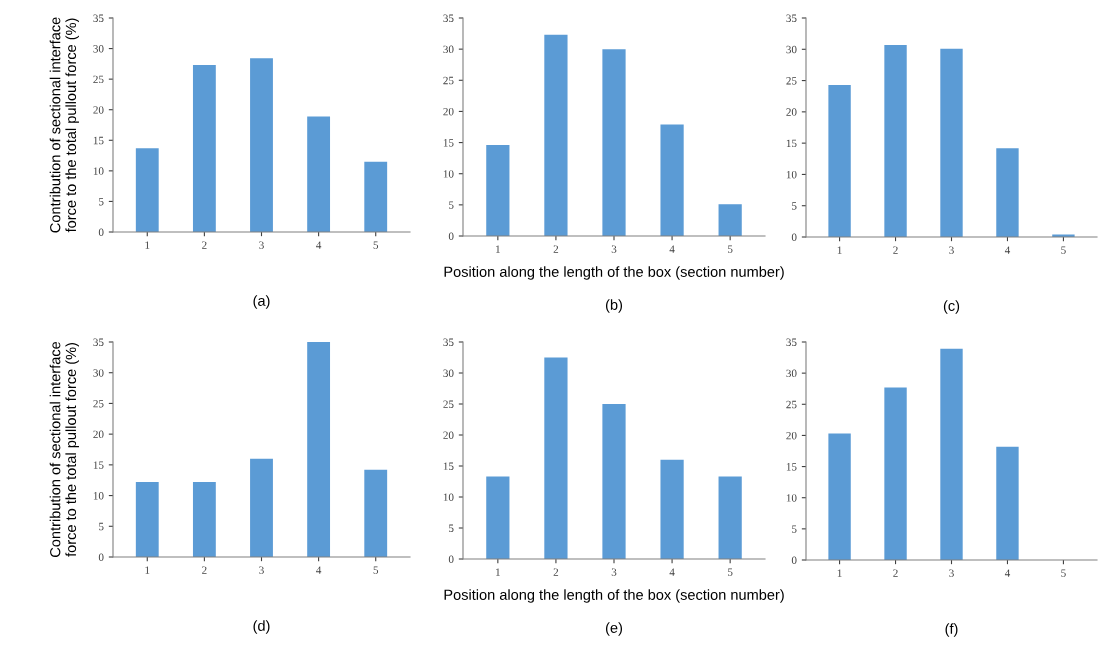 The image size is (1104, 648). Describe the element at coordinates (614, 306) in the screenshot. I see `text: (b)` at that location.